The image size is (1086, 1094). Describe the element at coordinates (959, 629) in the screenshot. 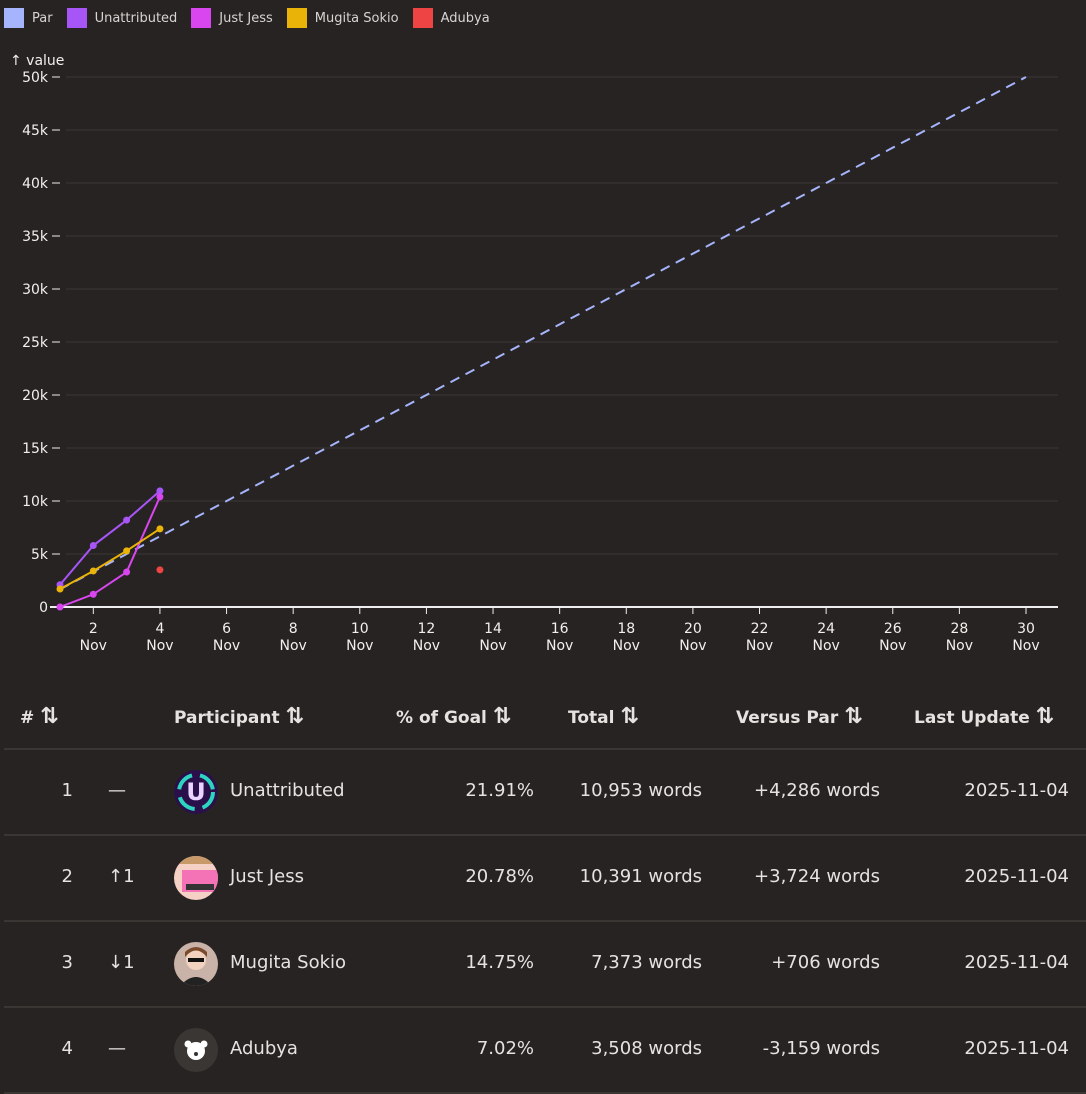

I see `x-tick-label: 28` at that location.